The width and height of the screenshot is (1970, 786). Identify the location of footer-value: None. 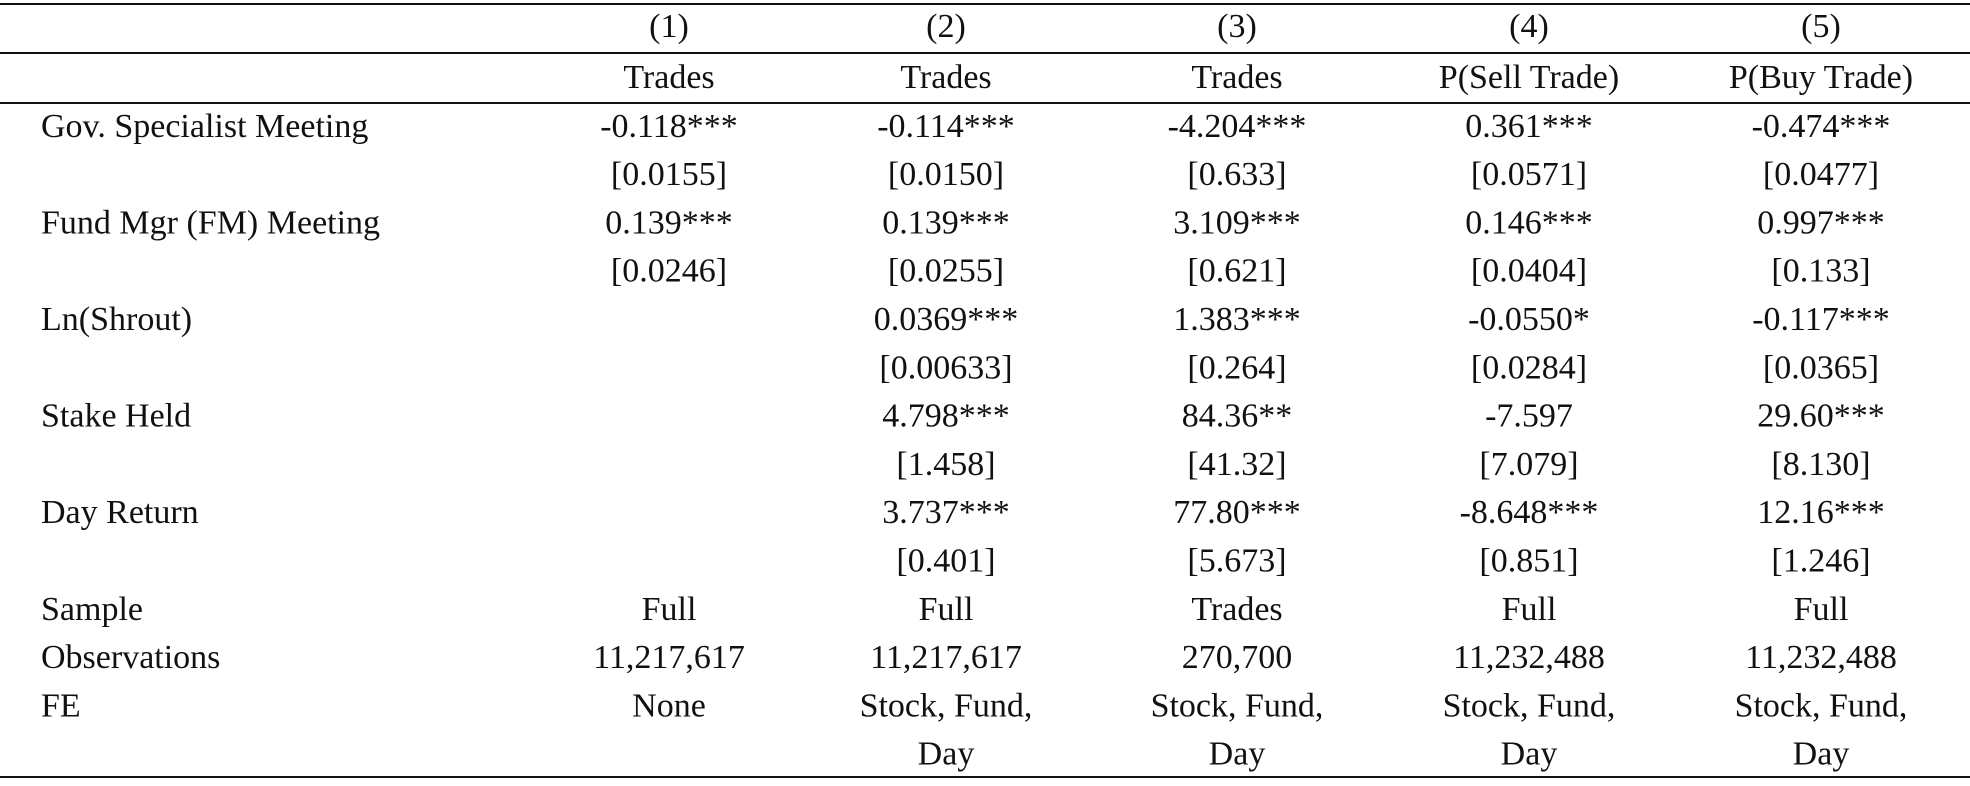
(669, 705).